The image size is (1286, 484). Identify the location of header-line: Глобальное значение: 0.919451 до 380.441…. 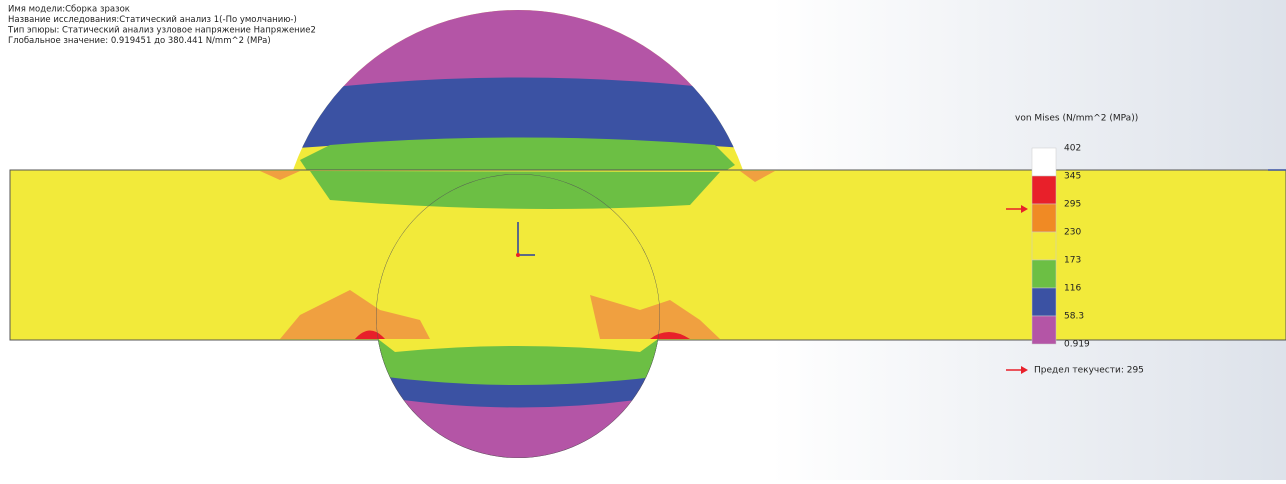
(139, 41).